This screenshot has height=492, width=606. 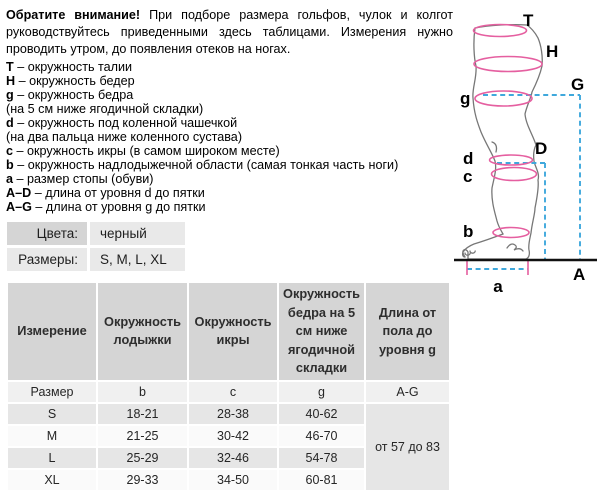 I want to click on label-d: d, so click(x=468, y=158).